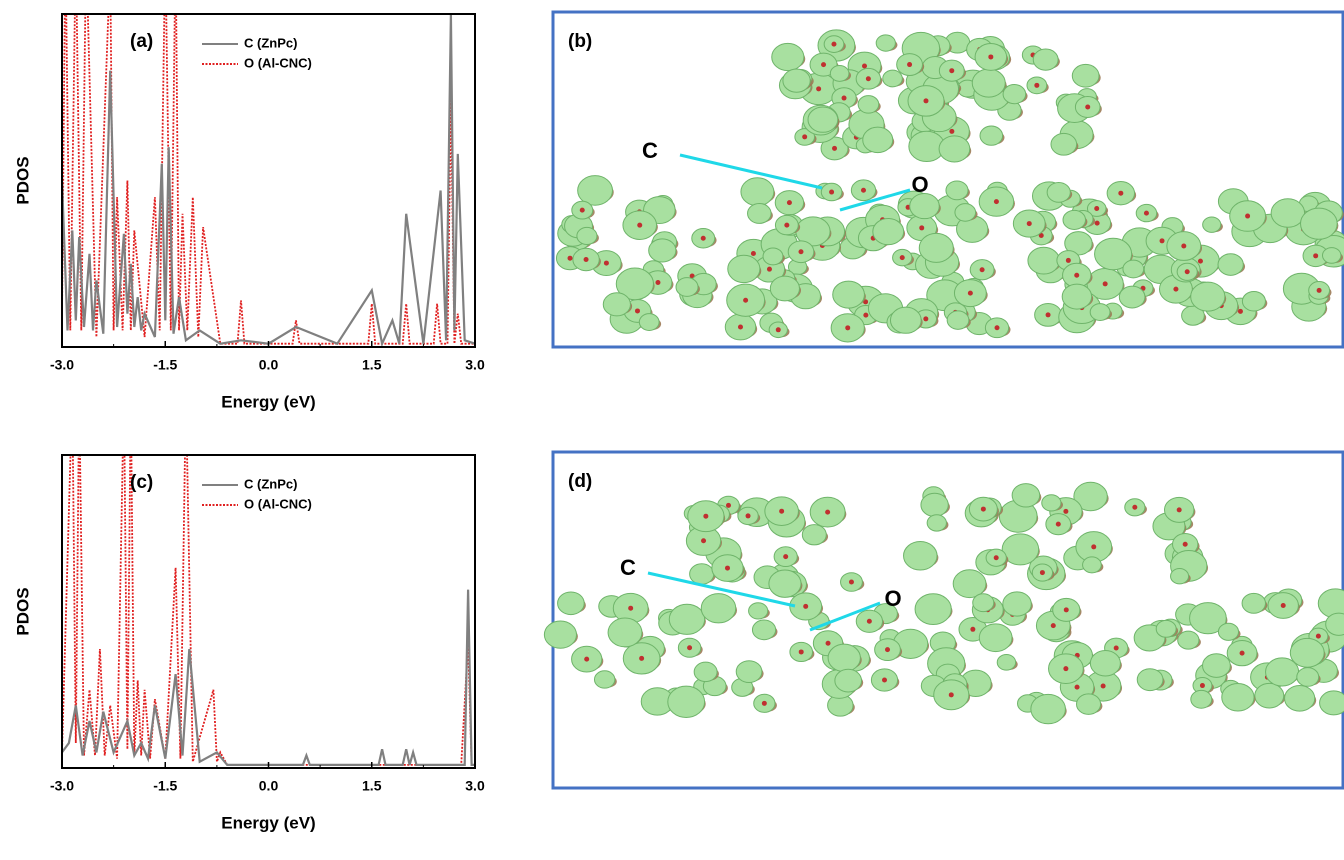  Describe the element at coordinates (475, 786) in the screenshot. I see `x-tick-label: 3.0` at that location.